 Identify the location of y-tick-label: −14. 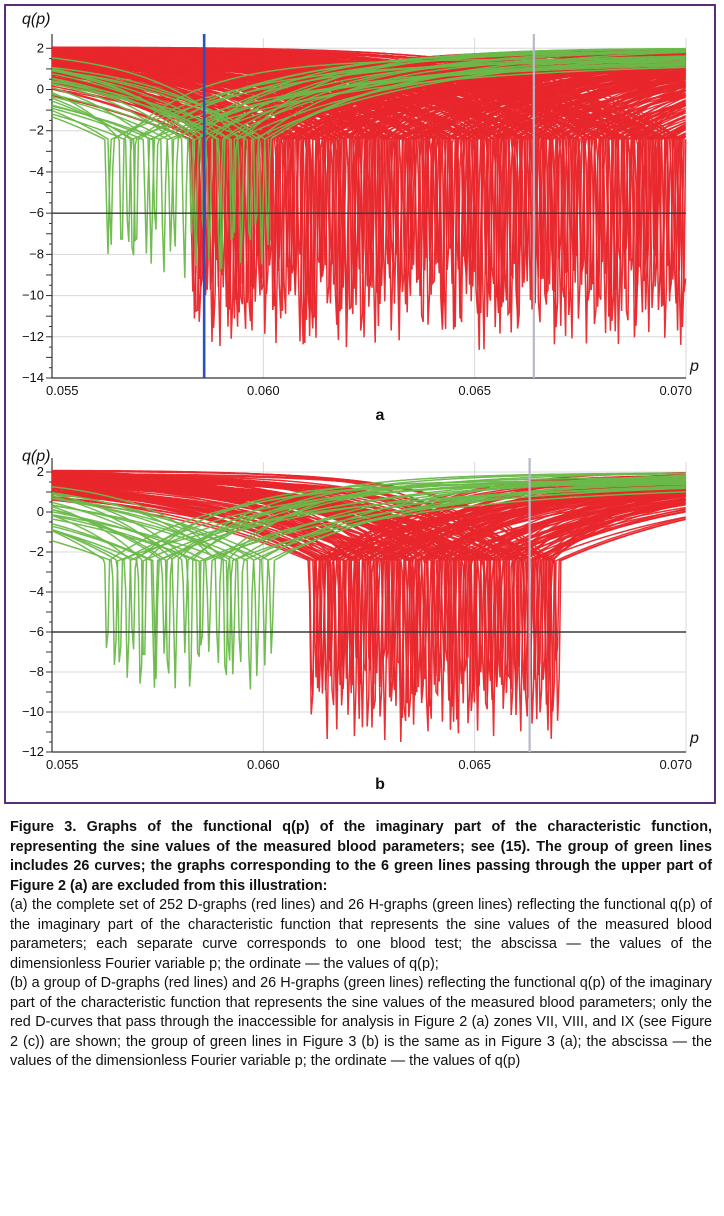
(33, 377).